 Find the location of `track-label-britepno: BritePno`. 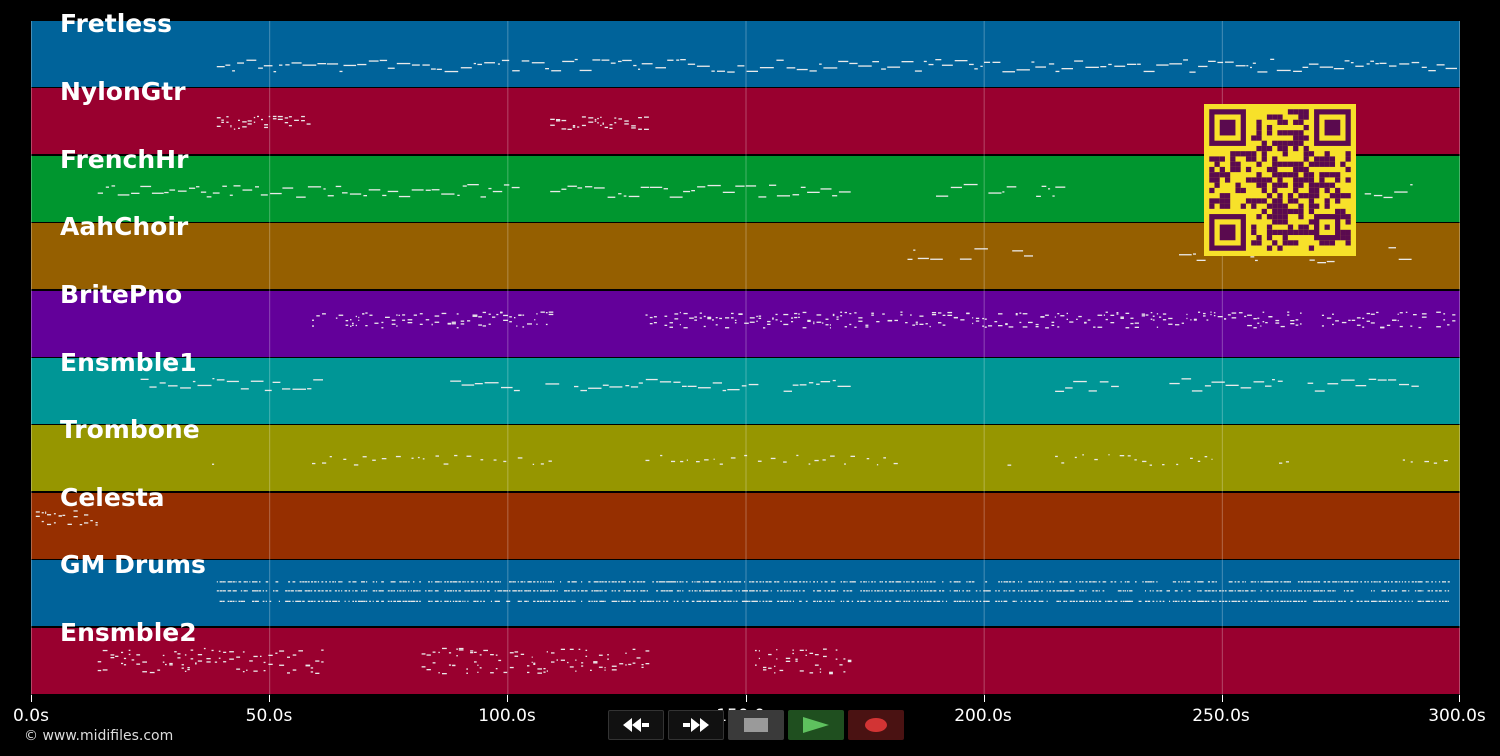

track-label-britepno: BritePno is located at coordinates (121, 294).